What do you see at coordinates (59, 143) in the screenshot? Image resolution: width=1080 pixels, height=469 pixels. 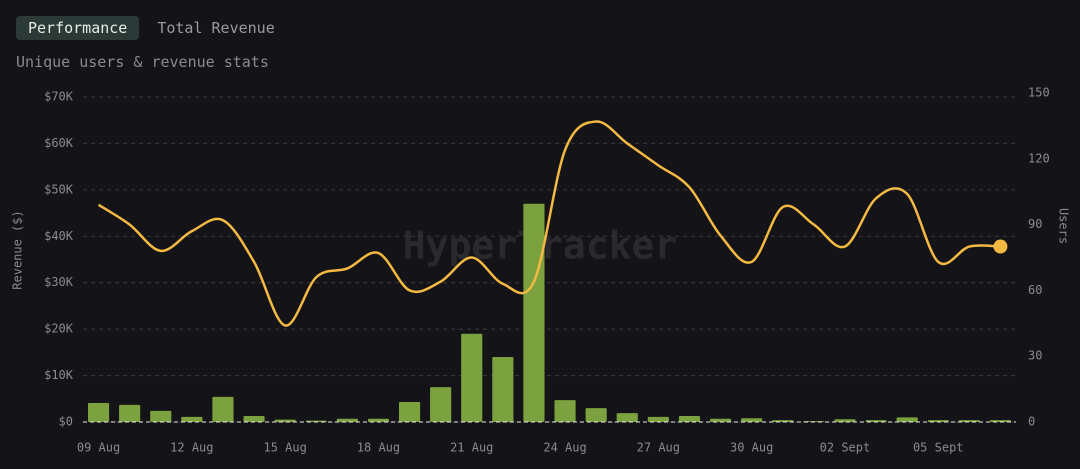 I see `y-tick-label: $60K` at bounding box center [59, 143].